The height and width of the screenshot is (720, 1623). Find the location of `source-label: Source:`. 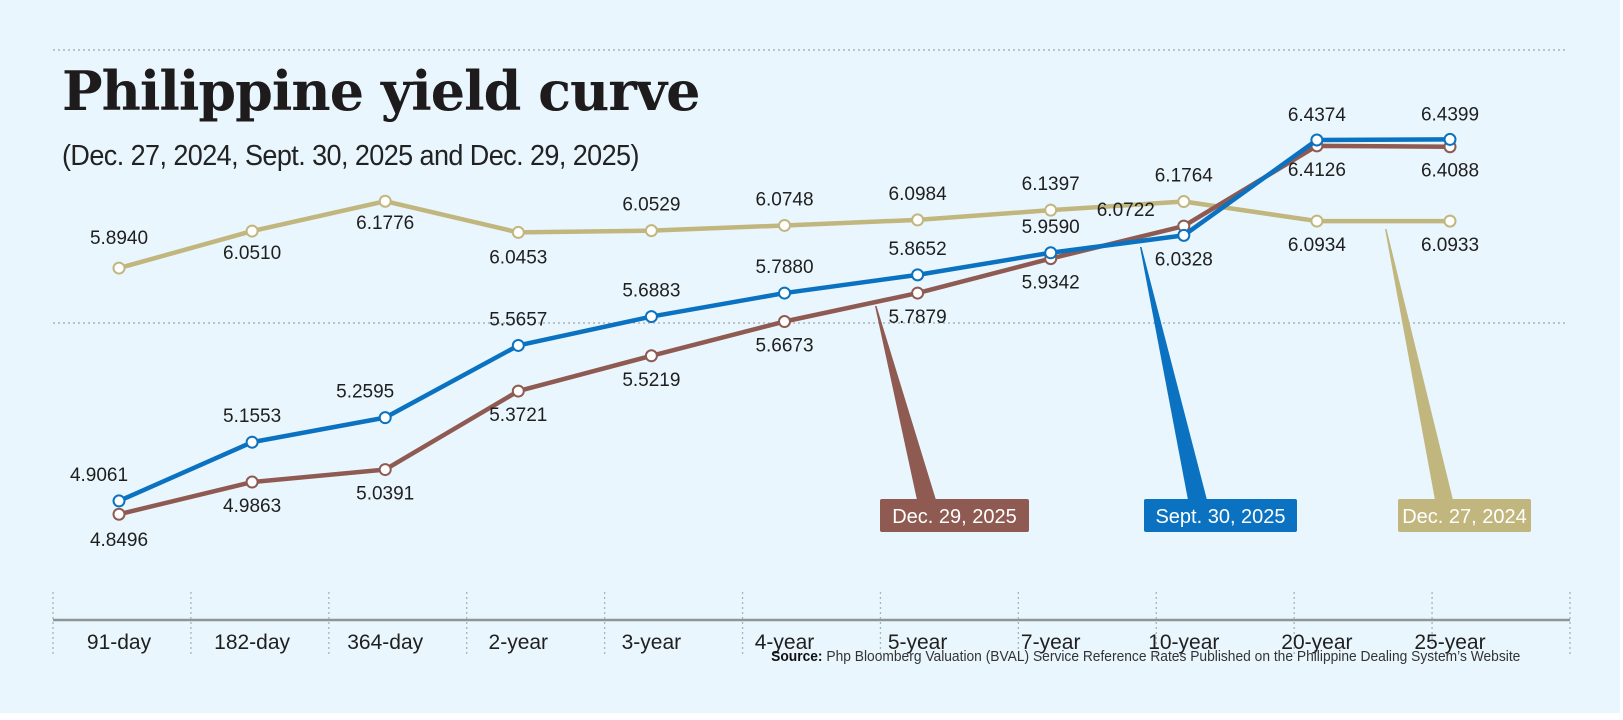

source-label: Source: is located at coordinates (796, 656).